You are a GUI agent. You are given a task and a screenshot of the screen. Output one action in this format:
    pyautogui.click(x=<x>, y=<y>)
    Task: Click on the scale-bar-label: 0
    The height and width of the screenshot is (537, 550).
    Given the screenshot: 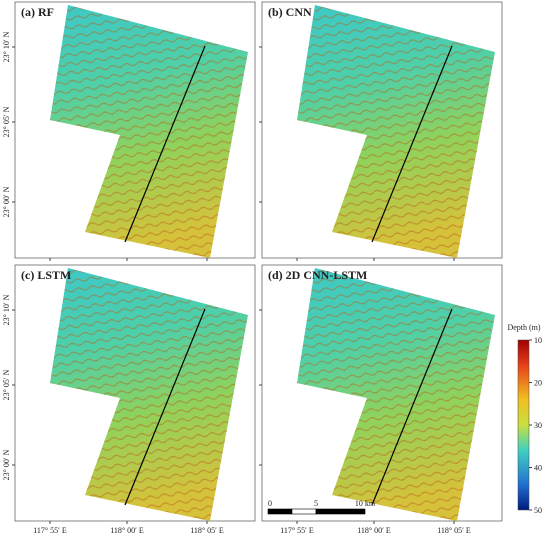 What is the action you would take?
    pyautogui.click(x=270, y=503)
    